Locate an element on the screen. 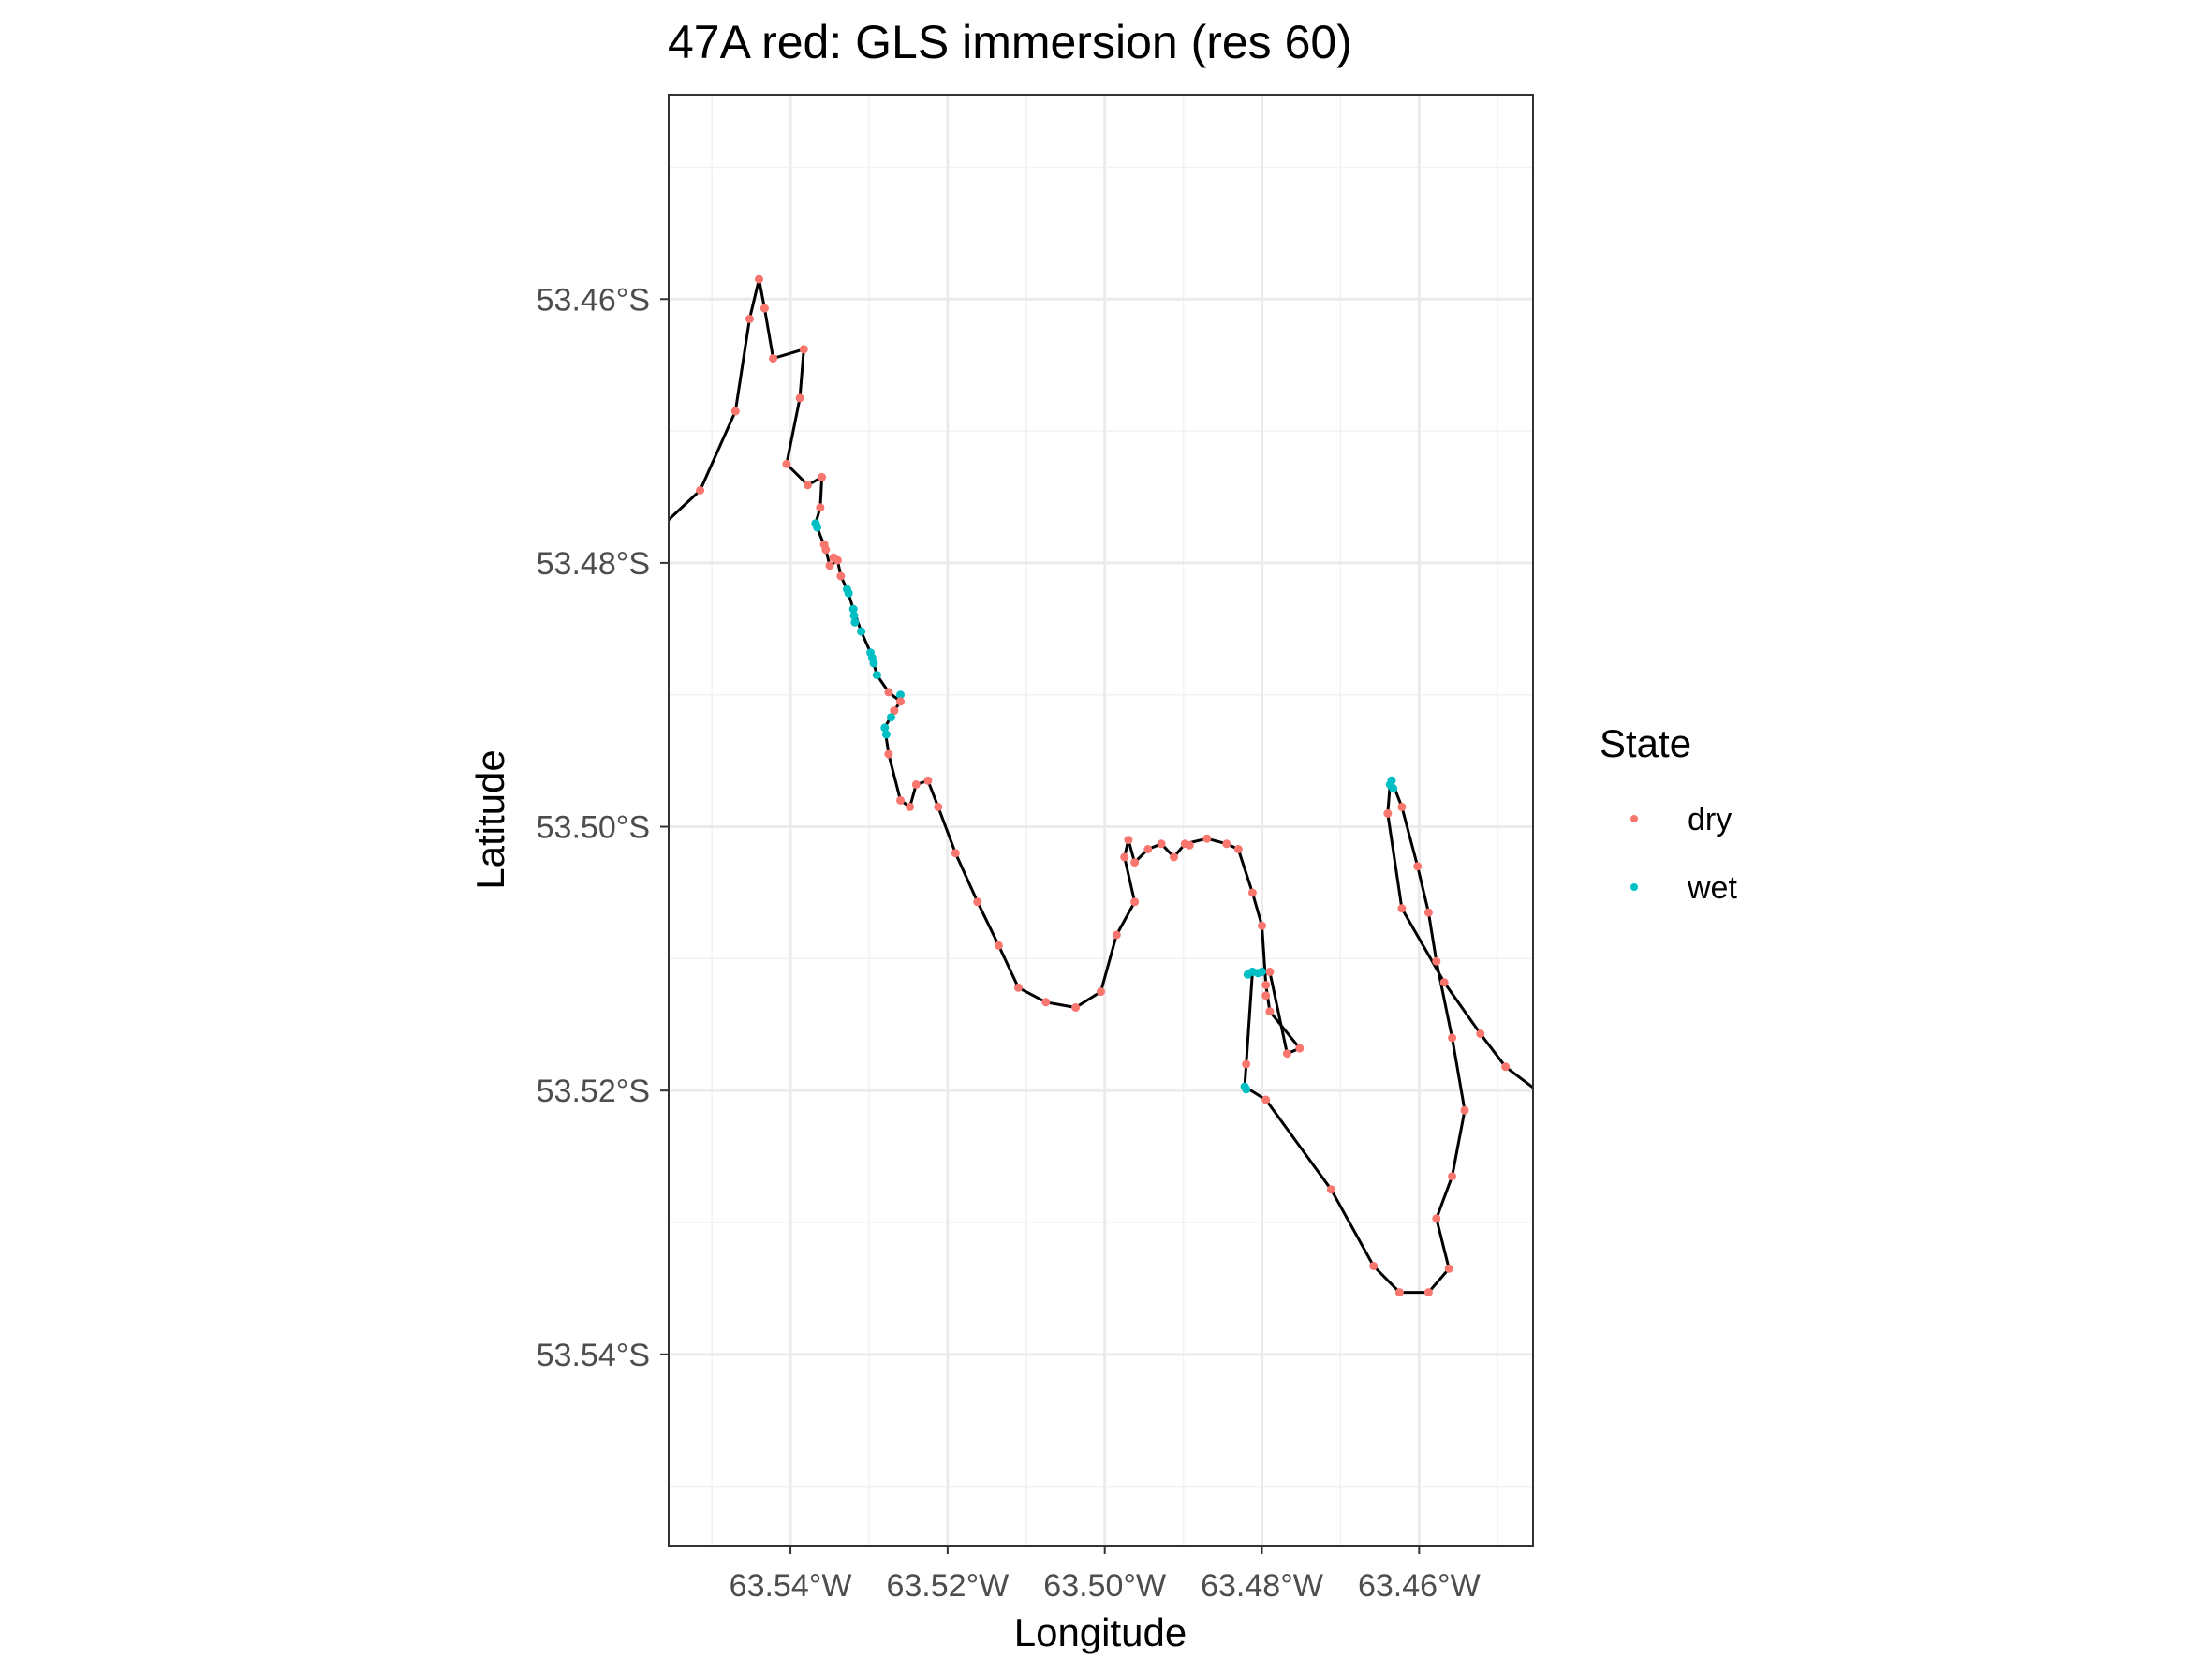 The width and height of the screenshot is (2212, 1659). y-axis-title: Latitude is located at coordinates (490, 819).